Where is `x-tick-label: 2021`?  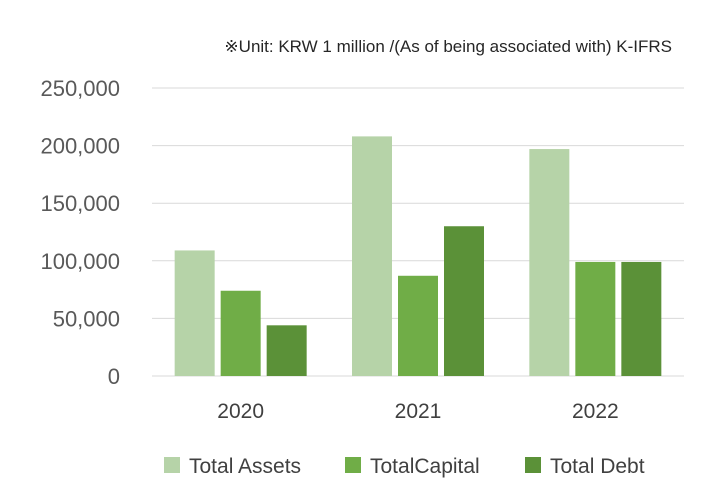 x-tick-label: 2021 is located at coordinates (418, 411).